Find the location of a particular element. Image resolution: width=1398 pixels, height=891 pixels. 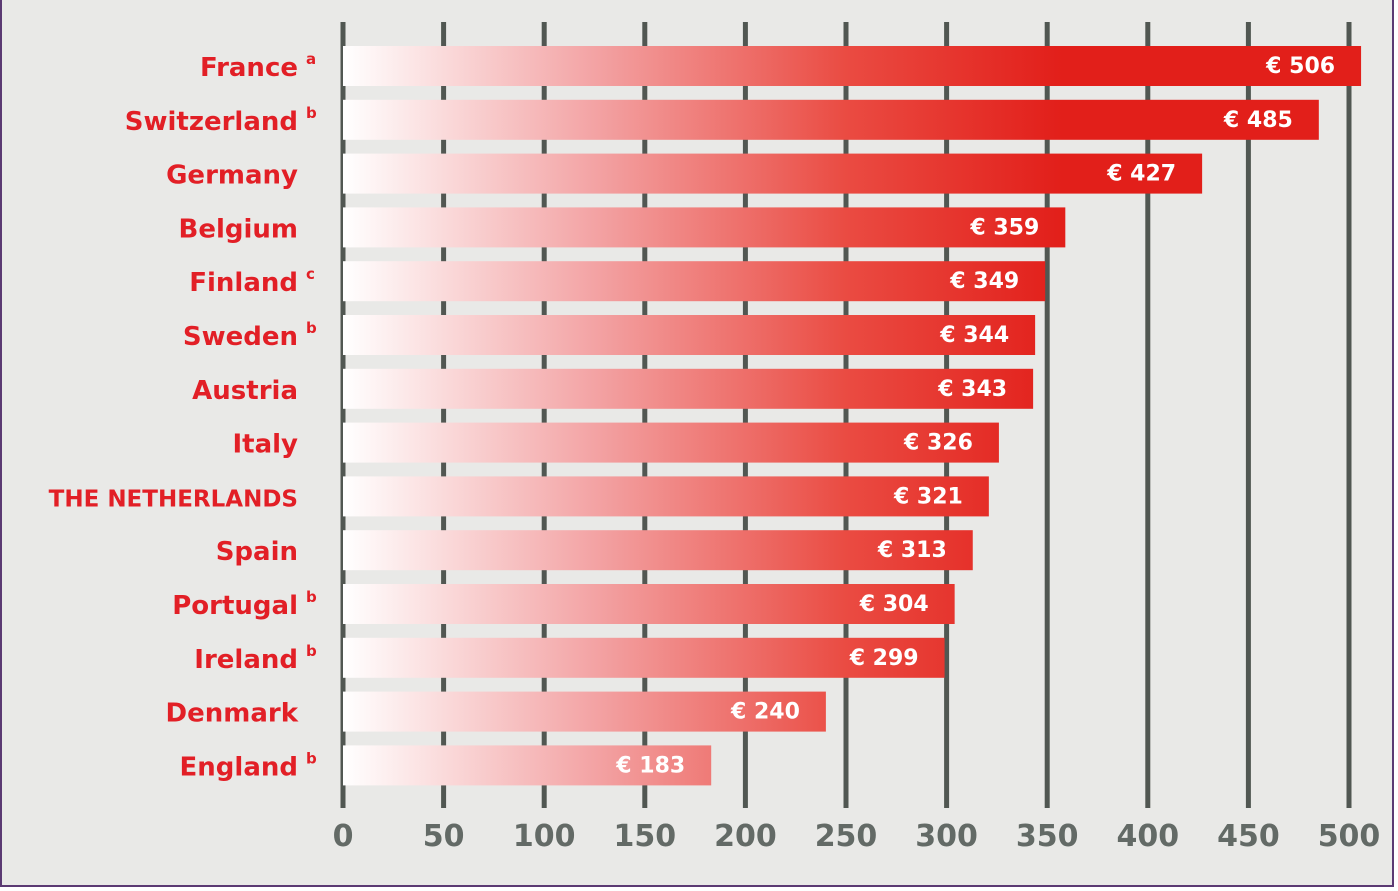

value-label: € 240 is located at coordinates (765, 712).